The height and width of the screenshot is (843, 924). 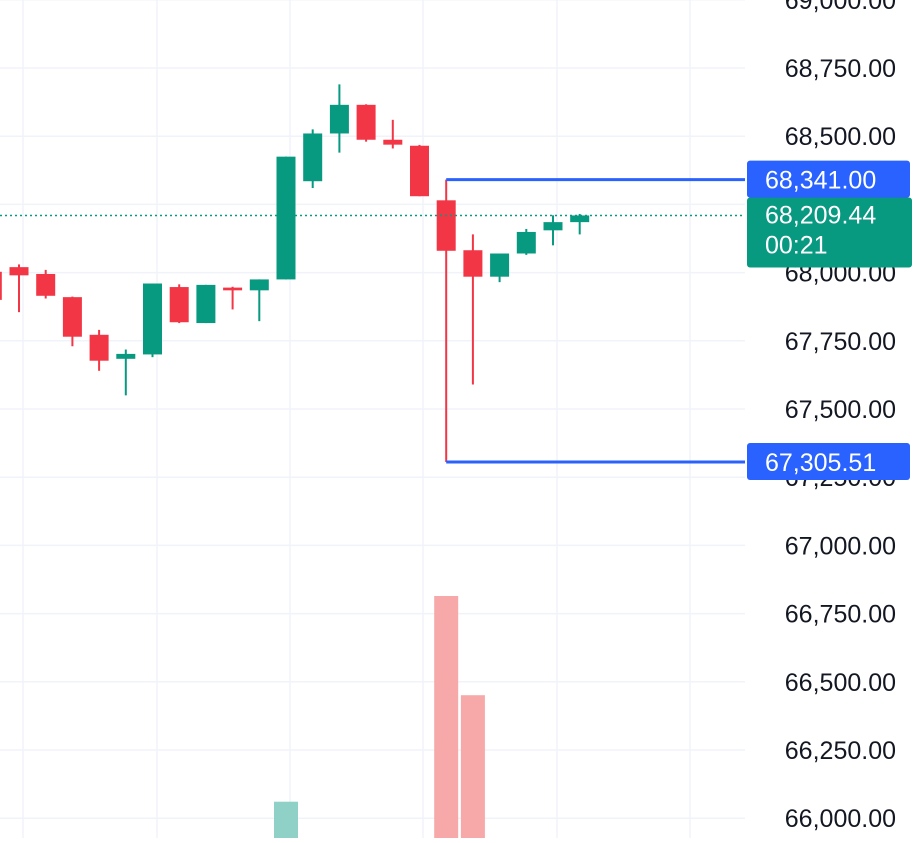 What do you see at coordinates (840, 342) in the screenshot?
I see `price-axis-tick-label: 67,750.00` at bounding box center [840, 342].